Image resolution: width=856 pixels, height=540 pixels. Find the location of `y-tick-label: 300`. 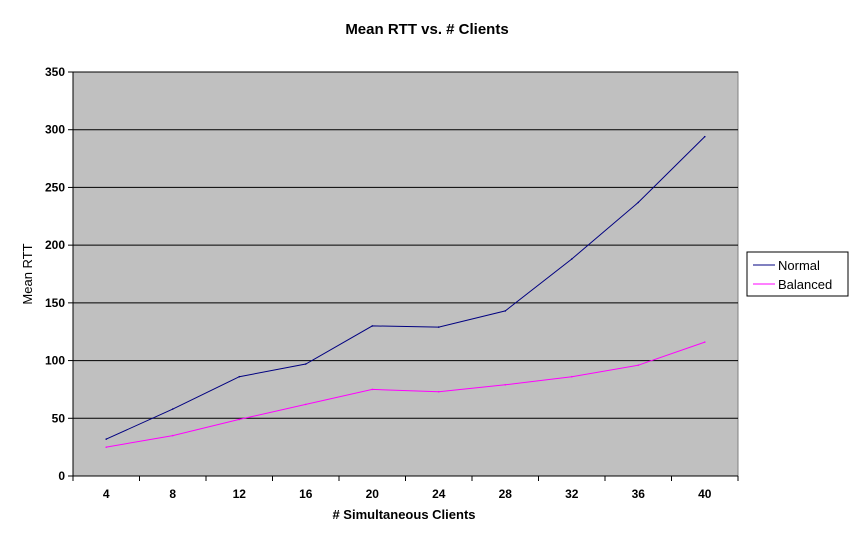

y-tick-label: 300 is located at coordinates (55, 130).